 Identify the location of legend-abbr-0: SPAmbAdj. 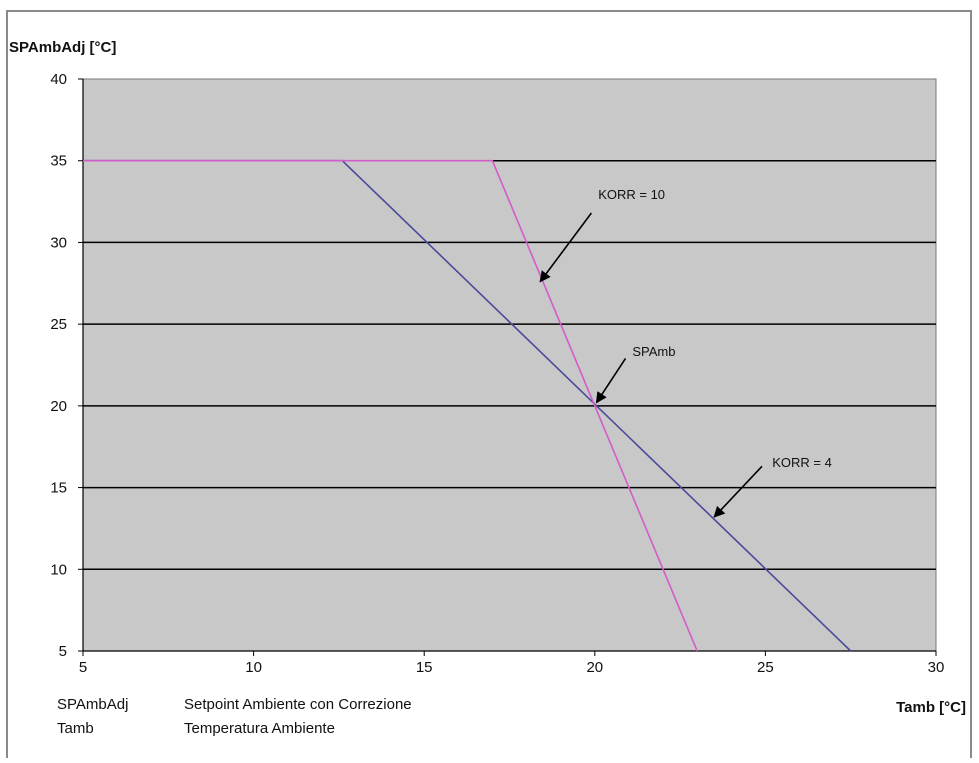
(92, 704).